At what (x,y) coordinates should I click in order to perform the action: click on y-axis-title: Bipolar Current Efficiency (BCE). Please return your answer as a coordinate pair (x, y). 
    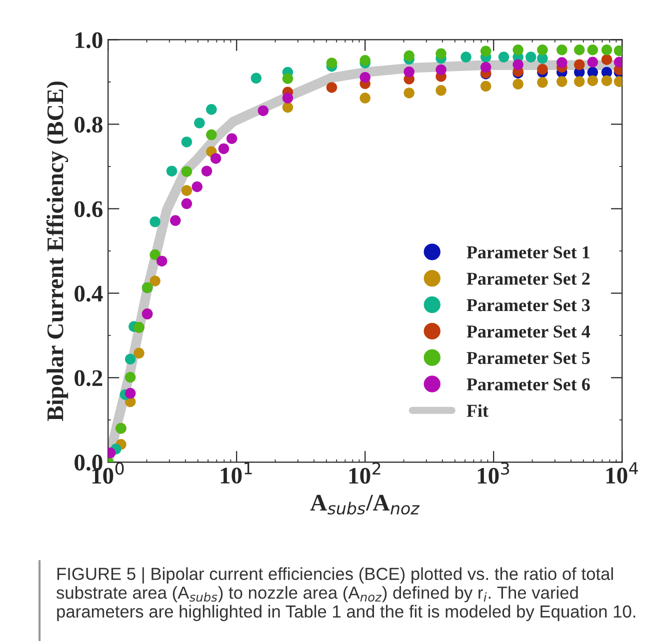
    Looking at the image, I should click on (57, 251).